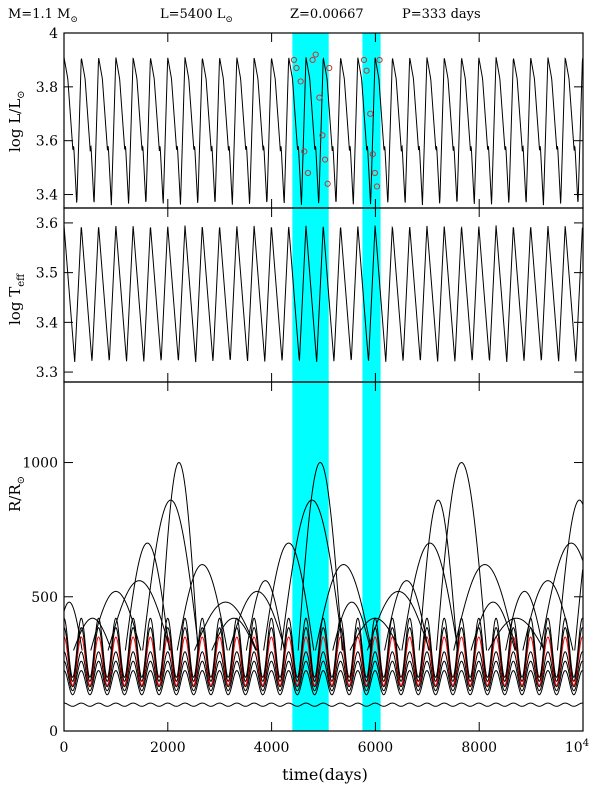  I want to click on teff-ytick-label: 3.5, so click(47, 274).